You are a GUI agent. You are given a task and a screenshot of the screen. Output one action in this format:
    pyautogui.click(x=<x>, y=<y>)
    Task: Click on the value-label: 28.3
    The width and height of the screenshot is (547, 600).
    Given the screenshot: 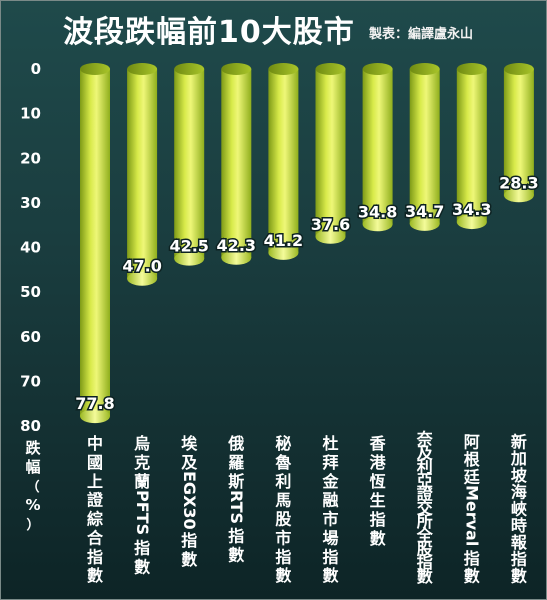 What is the action you would take?
    pyautogui.click(x=518, y=182)
    